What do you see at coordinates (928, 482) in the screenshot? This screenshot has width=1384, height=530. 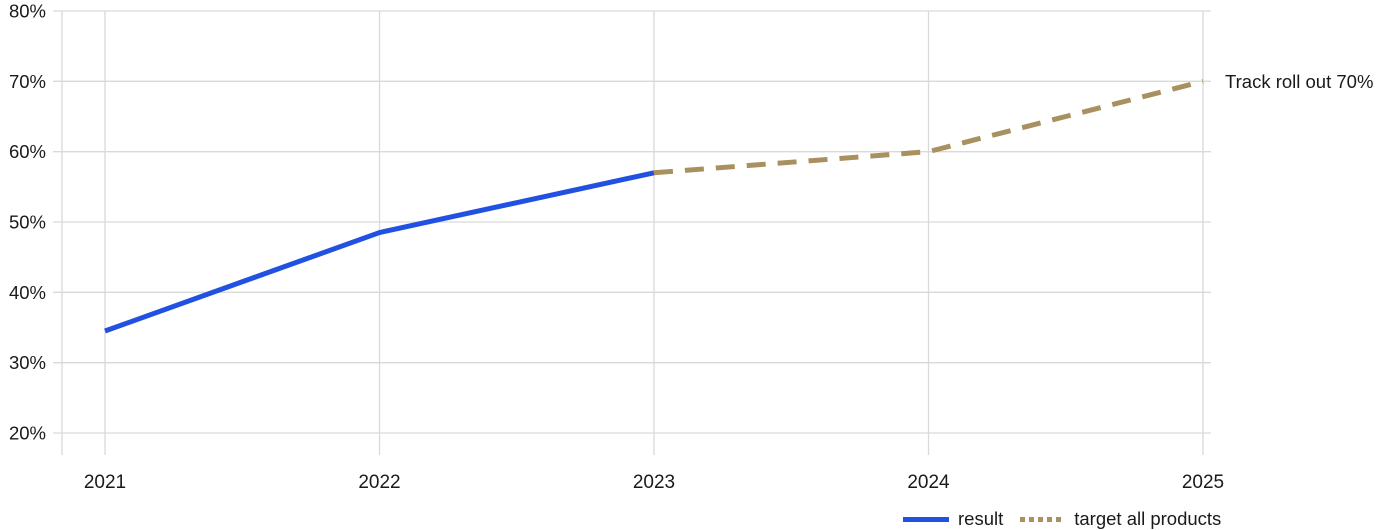 I see `x-axis-label: 2024` at bounding box center [928, 482].